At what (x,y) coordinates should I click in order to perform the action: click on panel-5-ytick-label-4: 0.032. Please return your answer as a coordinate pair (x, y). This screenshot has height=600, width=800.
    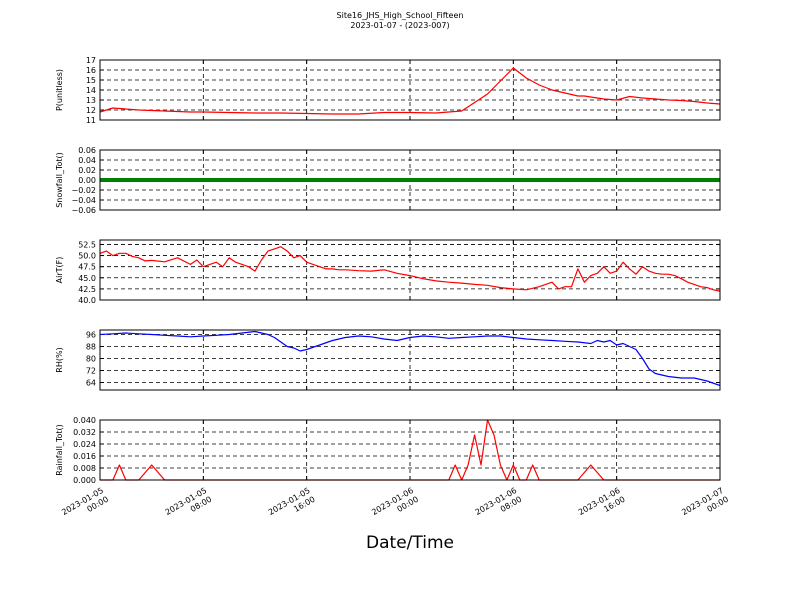
    Looking at the image, I should click on (84, 432).